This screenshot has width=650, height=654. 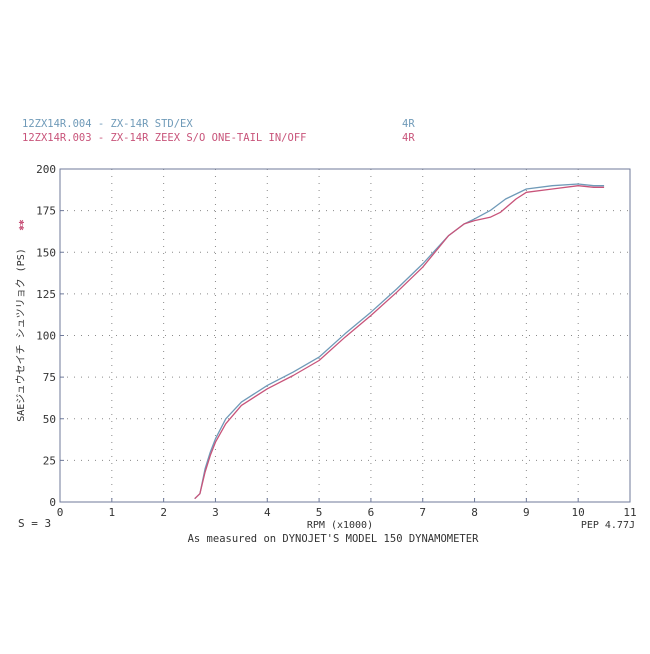 I want to click on y-tick-label: 200, so click(x=46, y=169).